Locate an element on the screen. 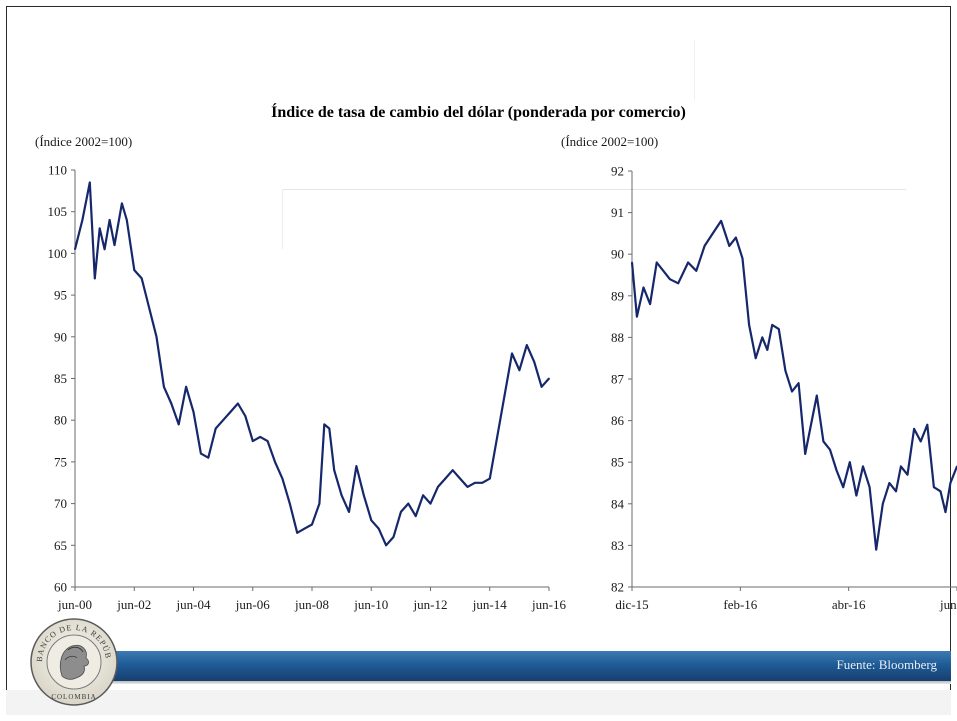  left-chart-y-tick-label: 80 is located at coordinates (60, 420).